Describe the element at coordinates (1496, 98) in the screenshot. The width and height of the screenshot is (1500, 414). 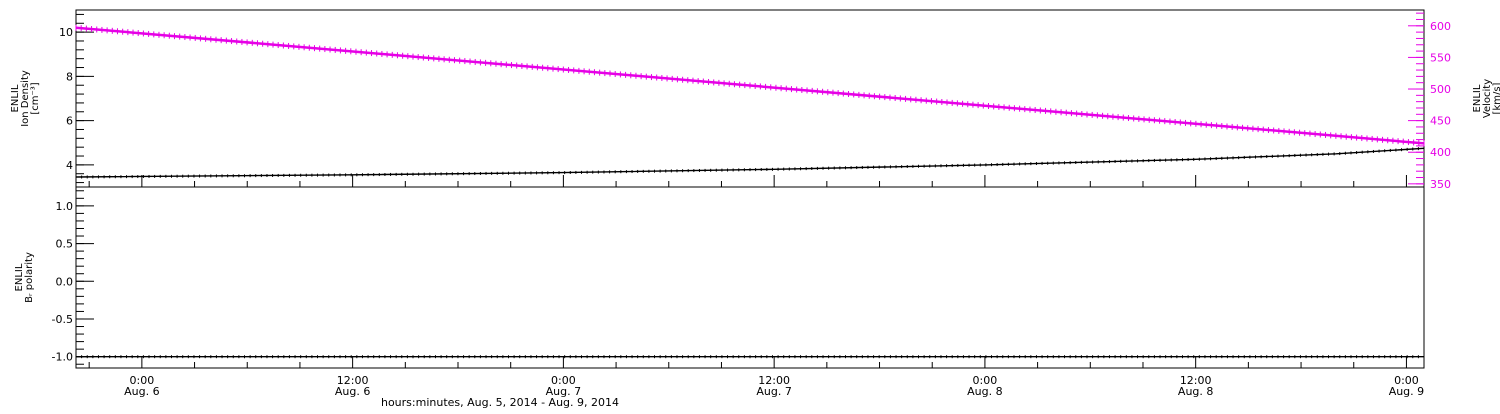
I see `y2-axis-title-line: [km/s]` at that location.